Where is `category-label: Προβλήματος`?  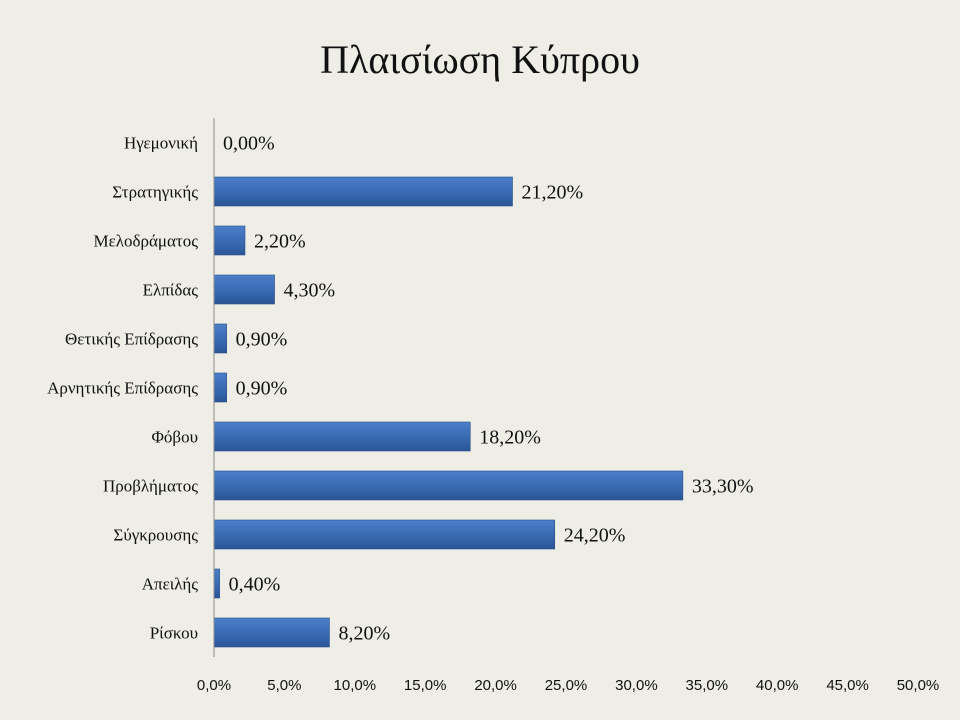 category-label: Προβλήματος is located at coordinates (150, 486).